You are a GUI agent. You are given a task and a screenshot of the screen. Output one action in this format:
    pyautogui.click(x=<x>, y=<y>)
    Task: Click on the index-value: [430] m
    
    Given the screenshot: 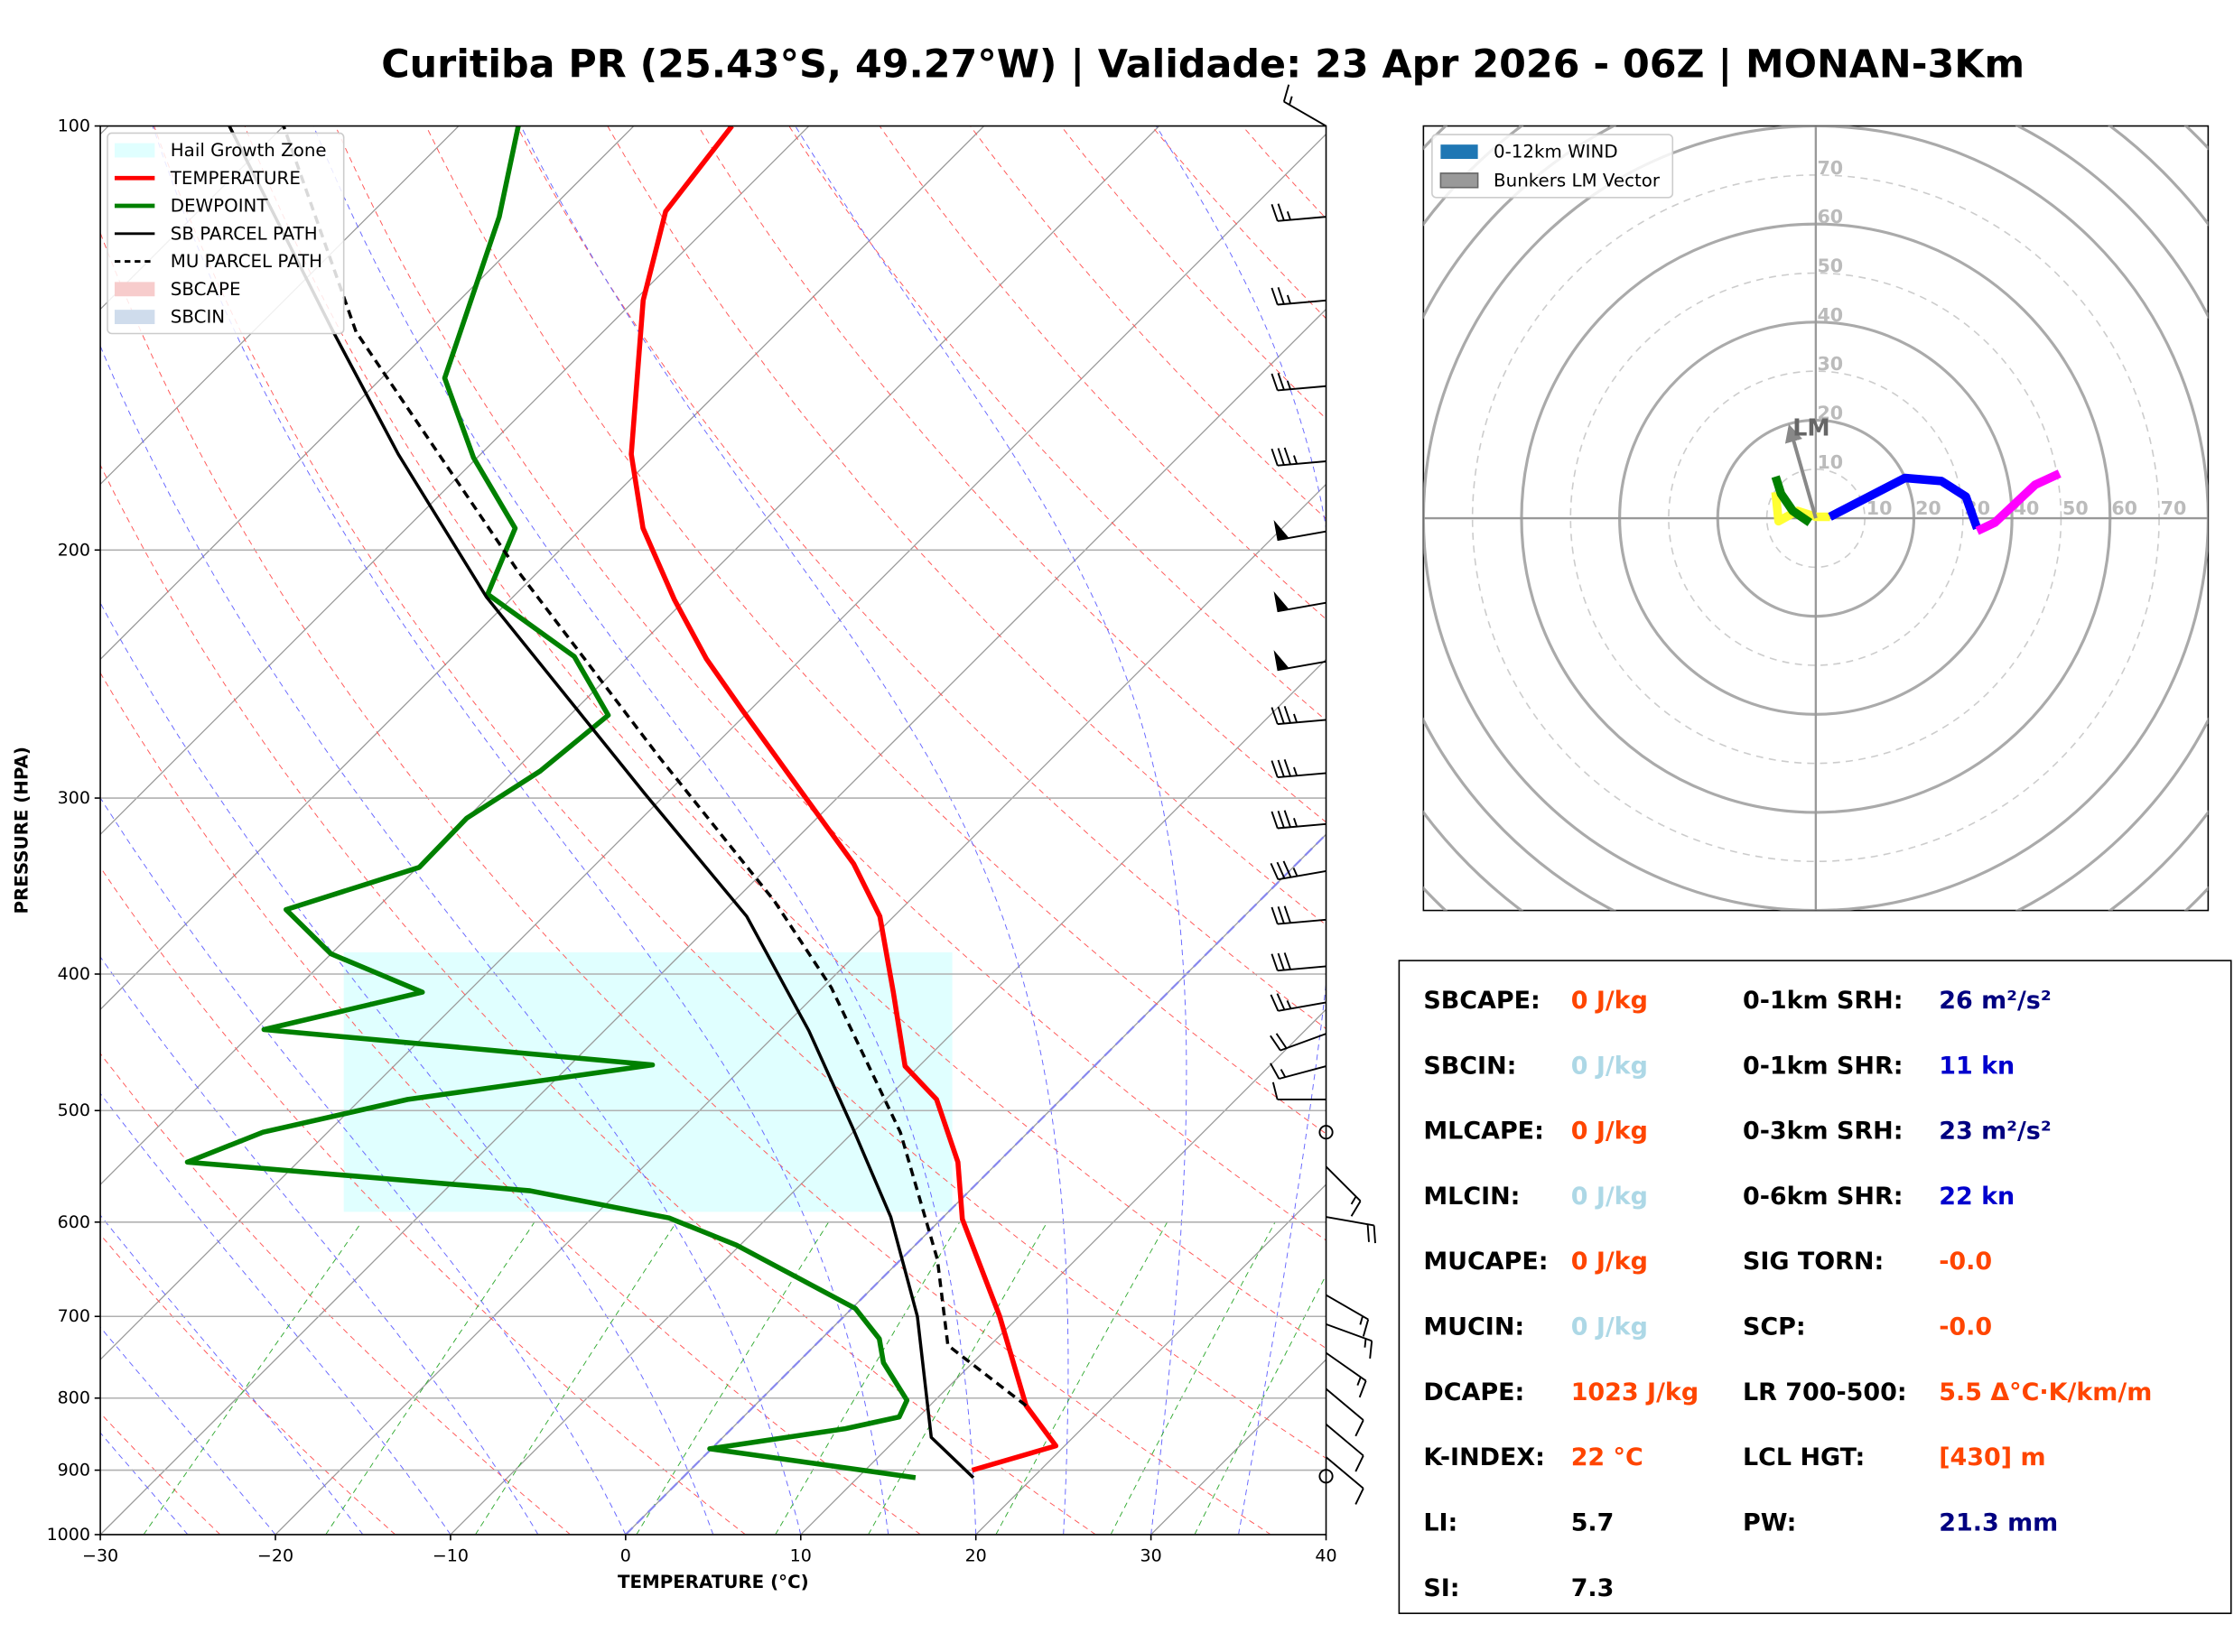 What is the action you would take?
    pyautogui.click(x=1992, y=1457)
    